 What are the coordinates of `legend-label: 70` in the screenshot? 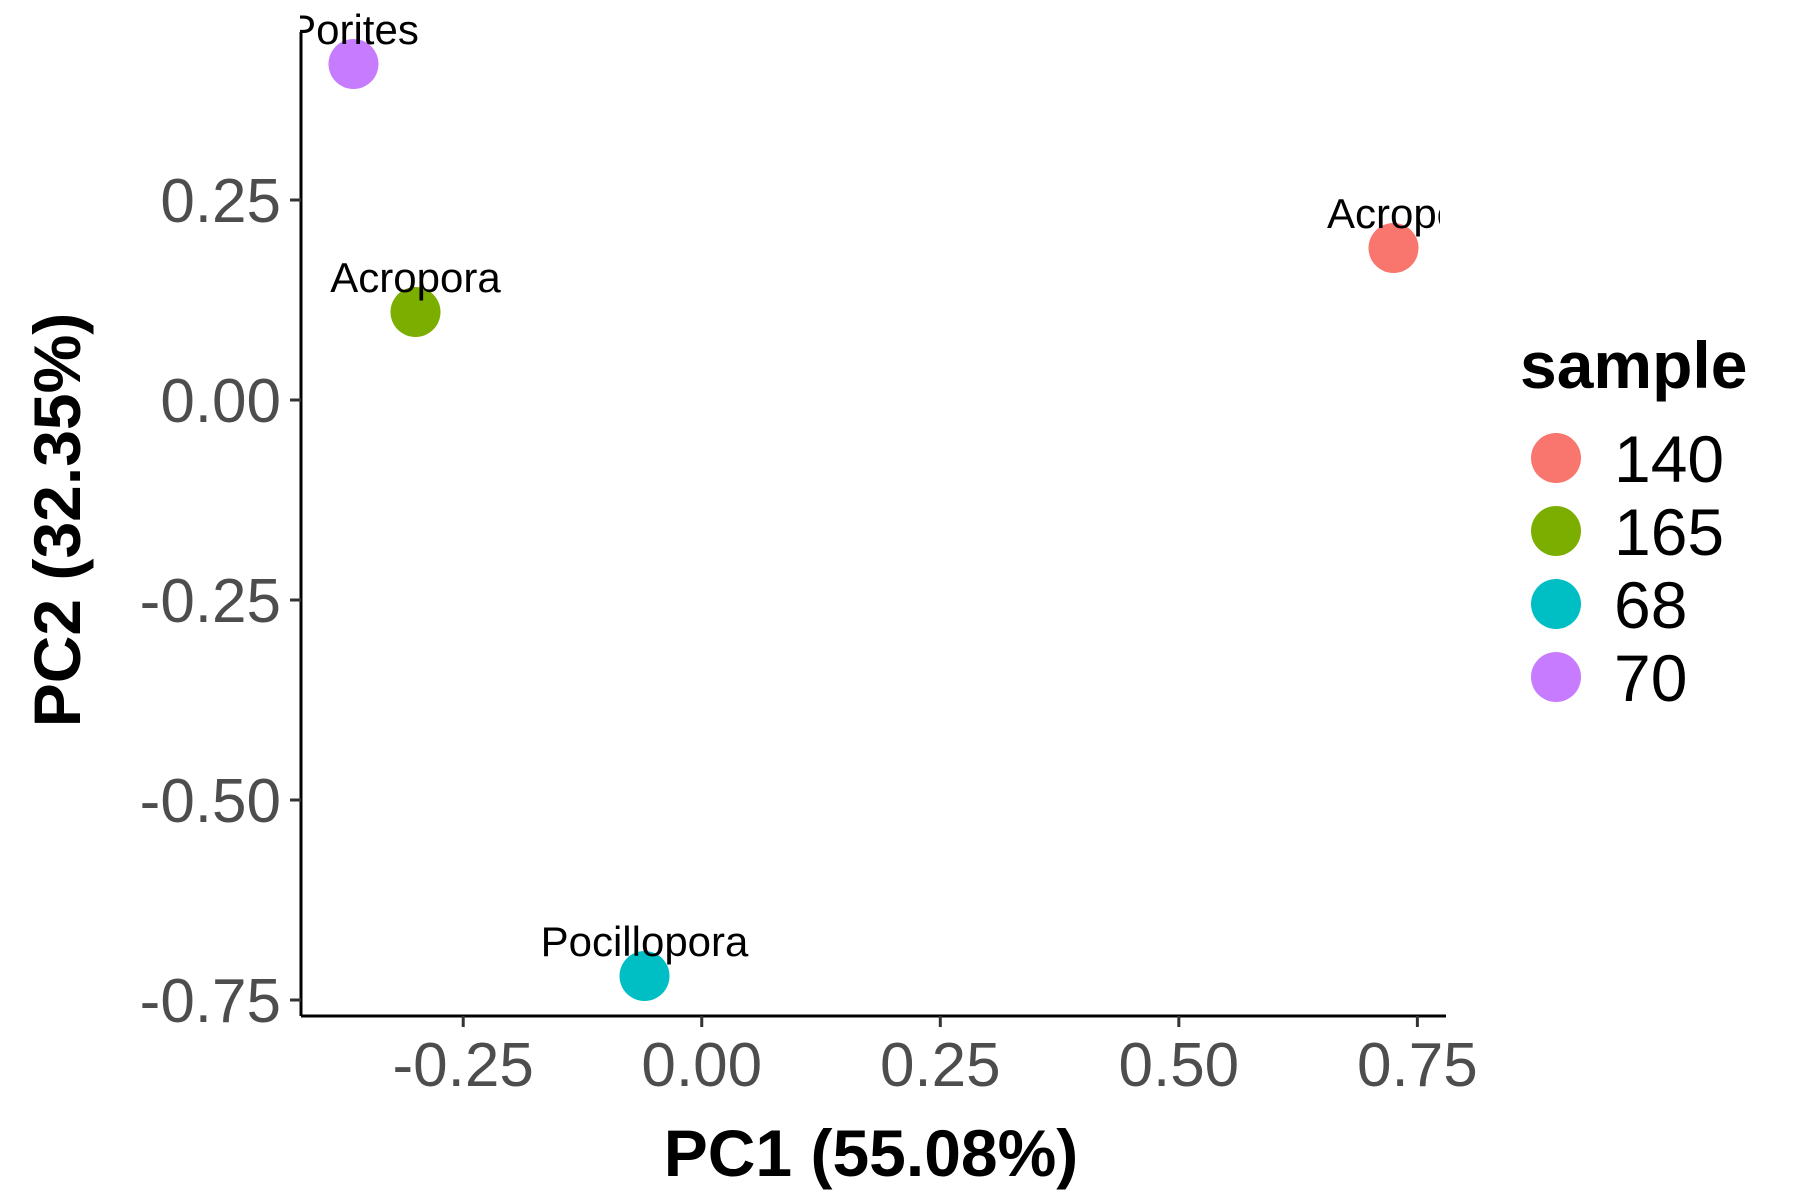 It's located at (1650, 678).